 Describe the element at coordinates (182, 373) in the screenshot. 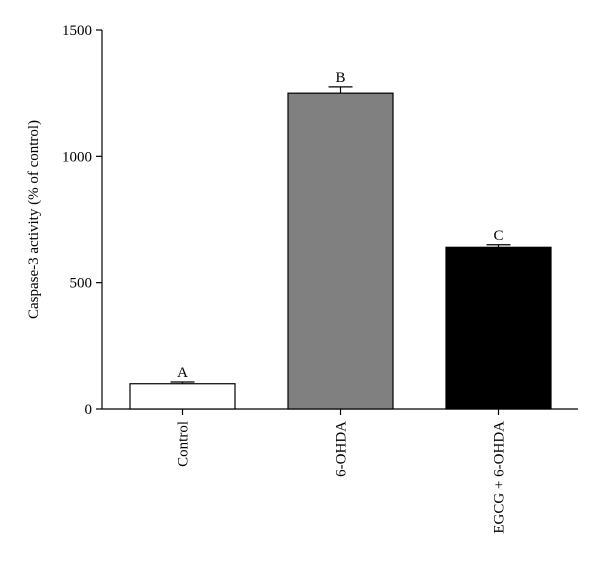

I see `group-label: A` at that location.